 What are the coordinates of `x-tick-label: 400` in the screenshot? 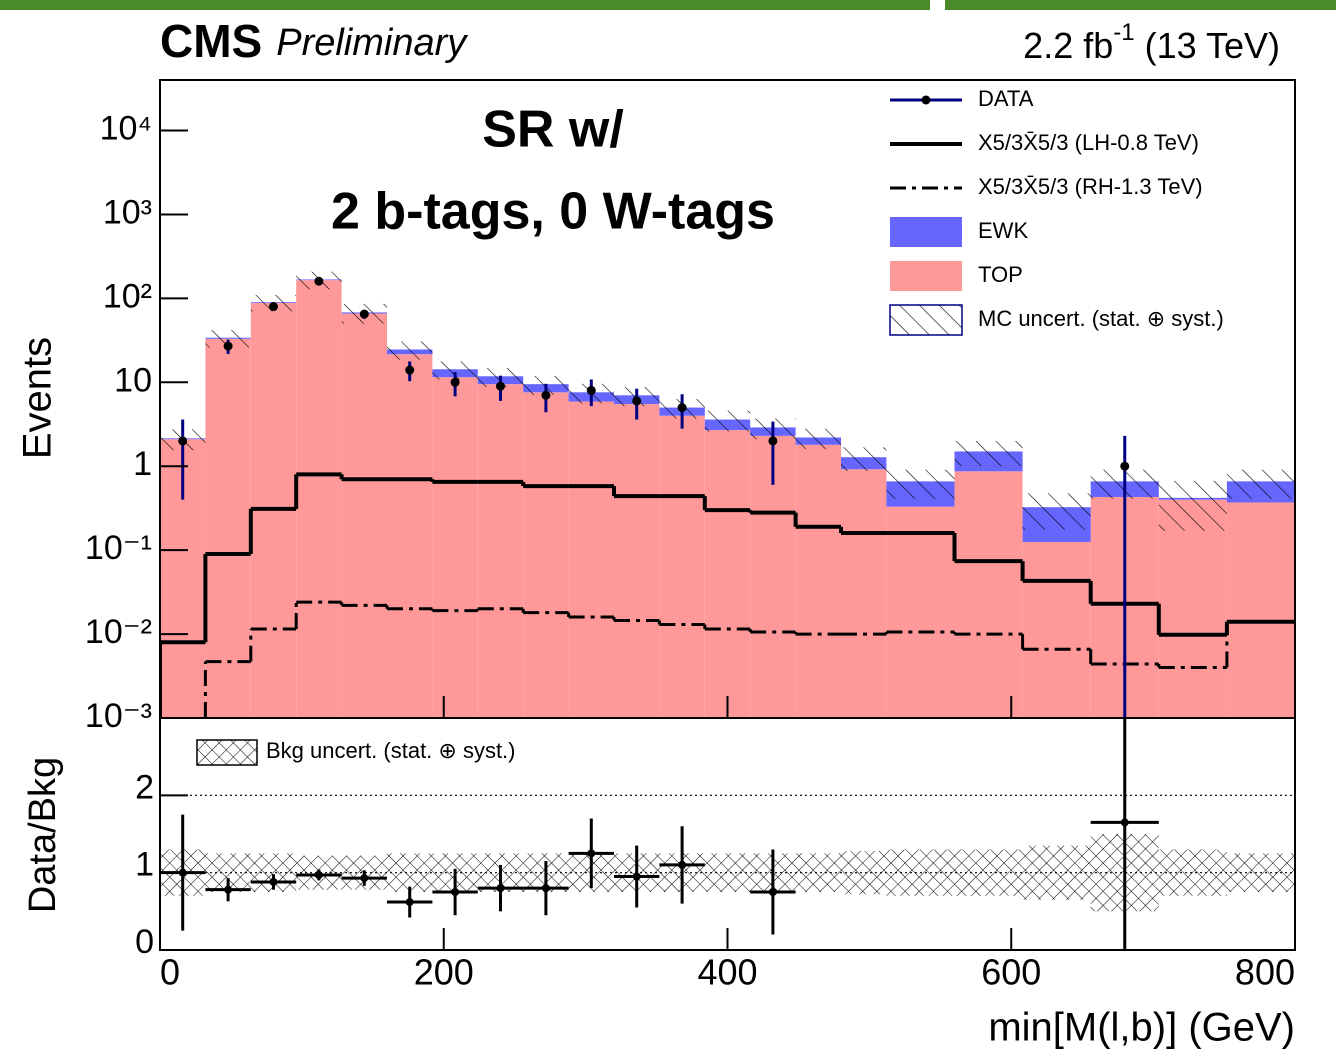 It's located at (727, 972).